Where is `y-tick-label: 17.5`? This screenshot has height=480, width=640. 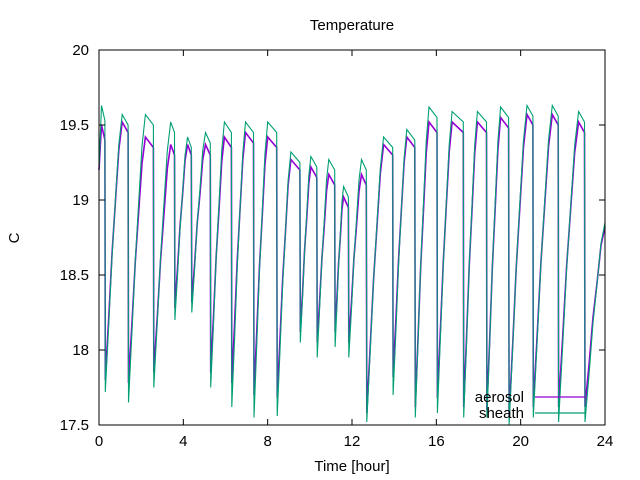 y-tick-label: 17.5 is located at coordinates (74, 425).